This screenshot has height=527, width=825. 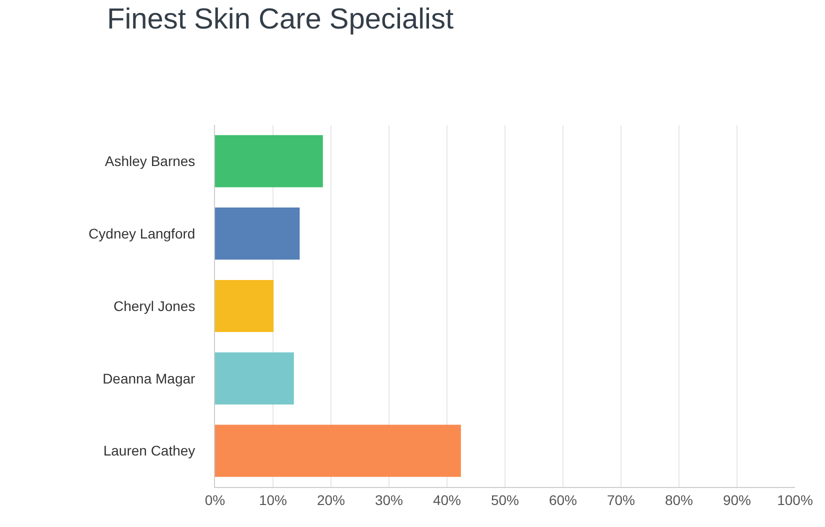 I want to click on x-tick-label: 0%, so click(x=215, y=500).